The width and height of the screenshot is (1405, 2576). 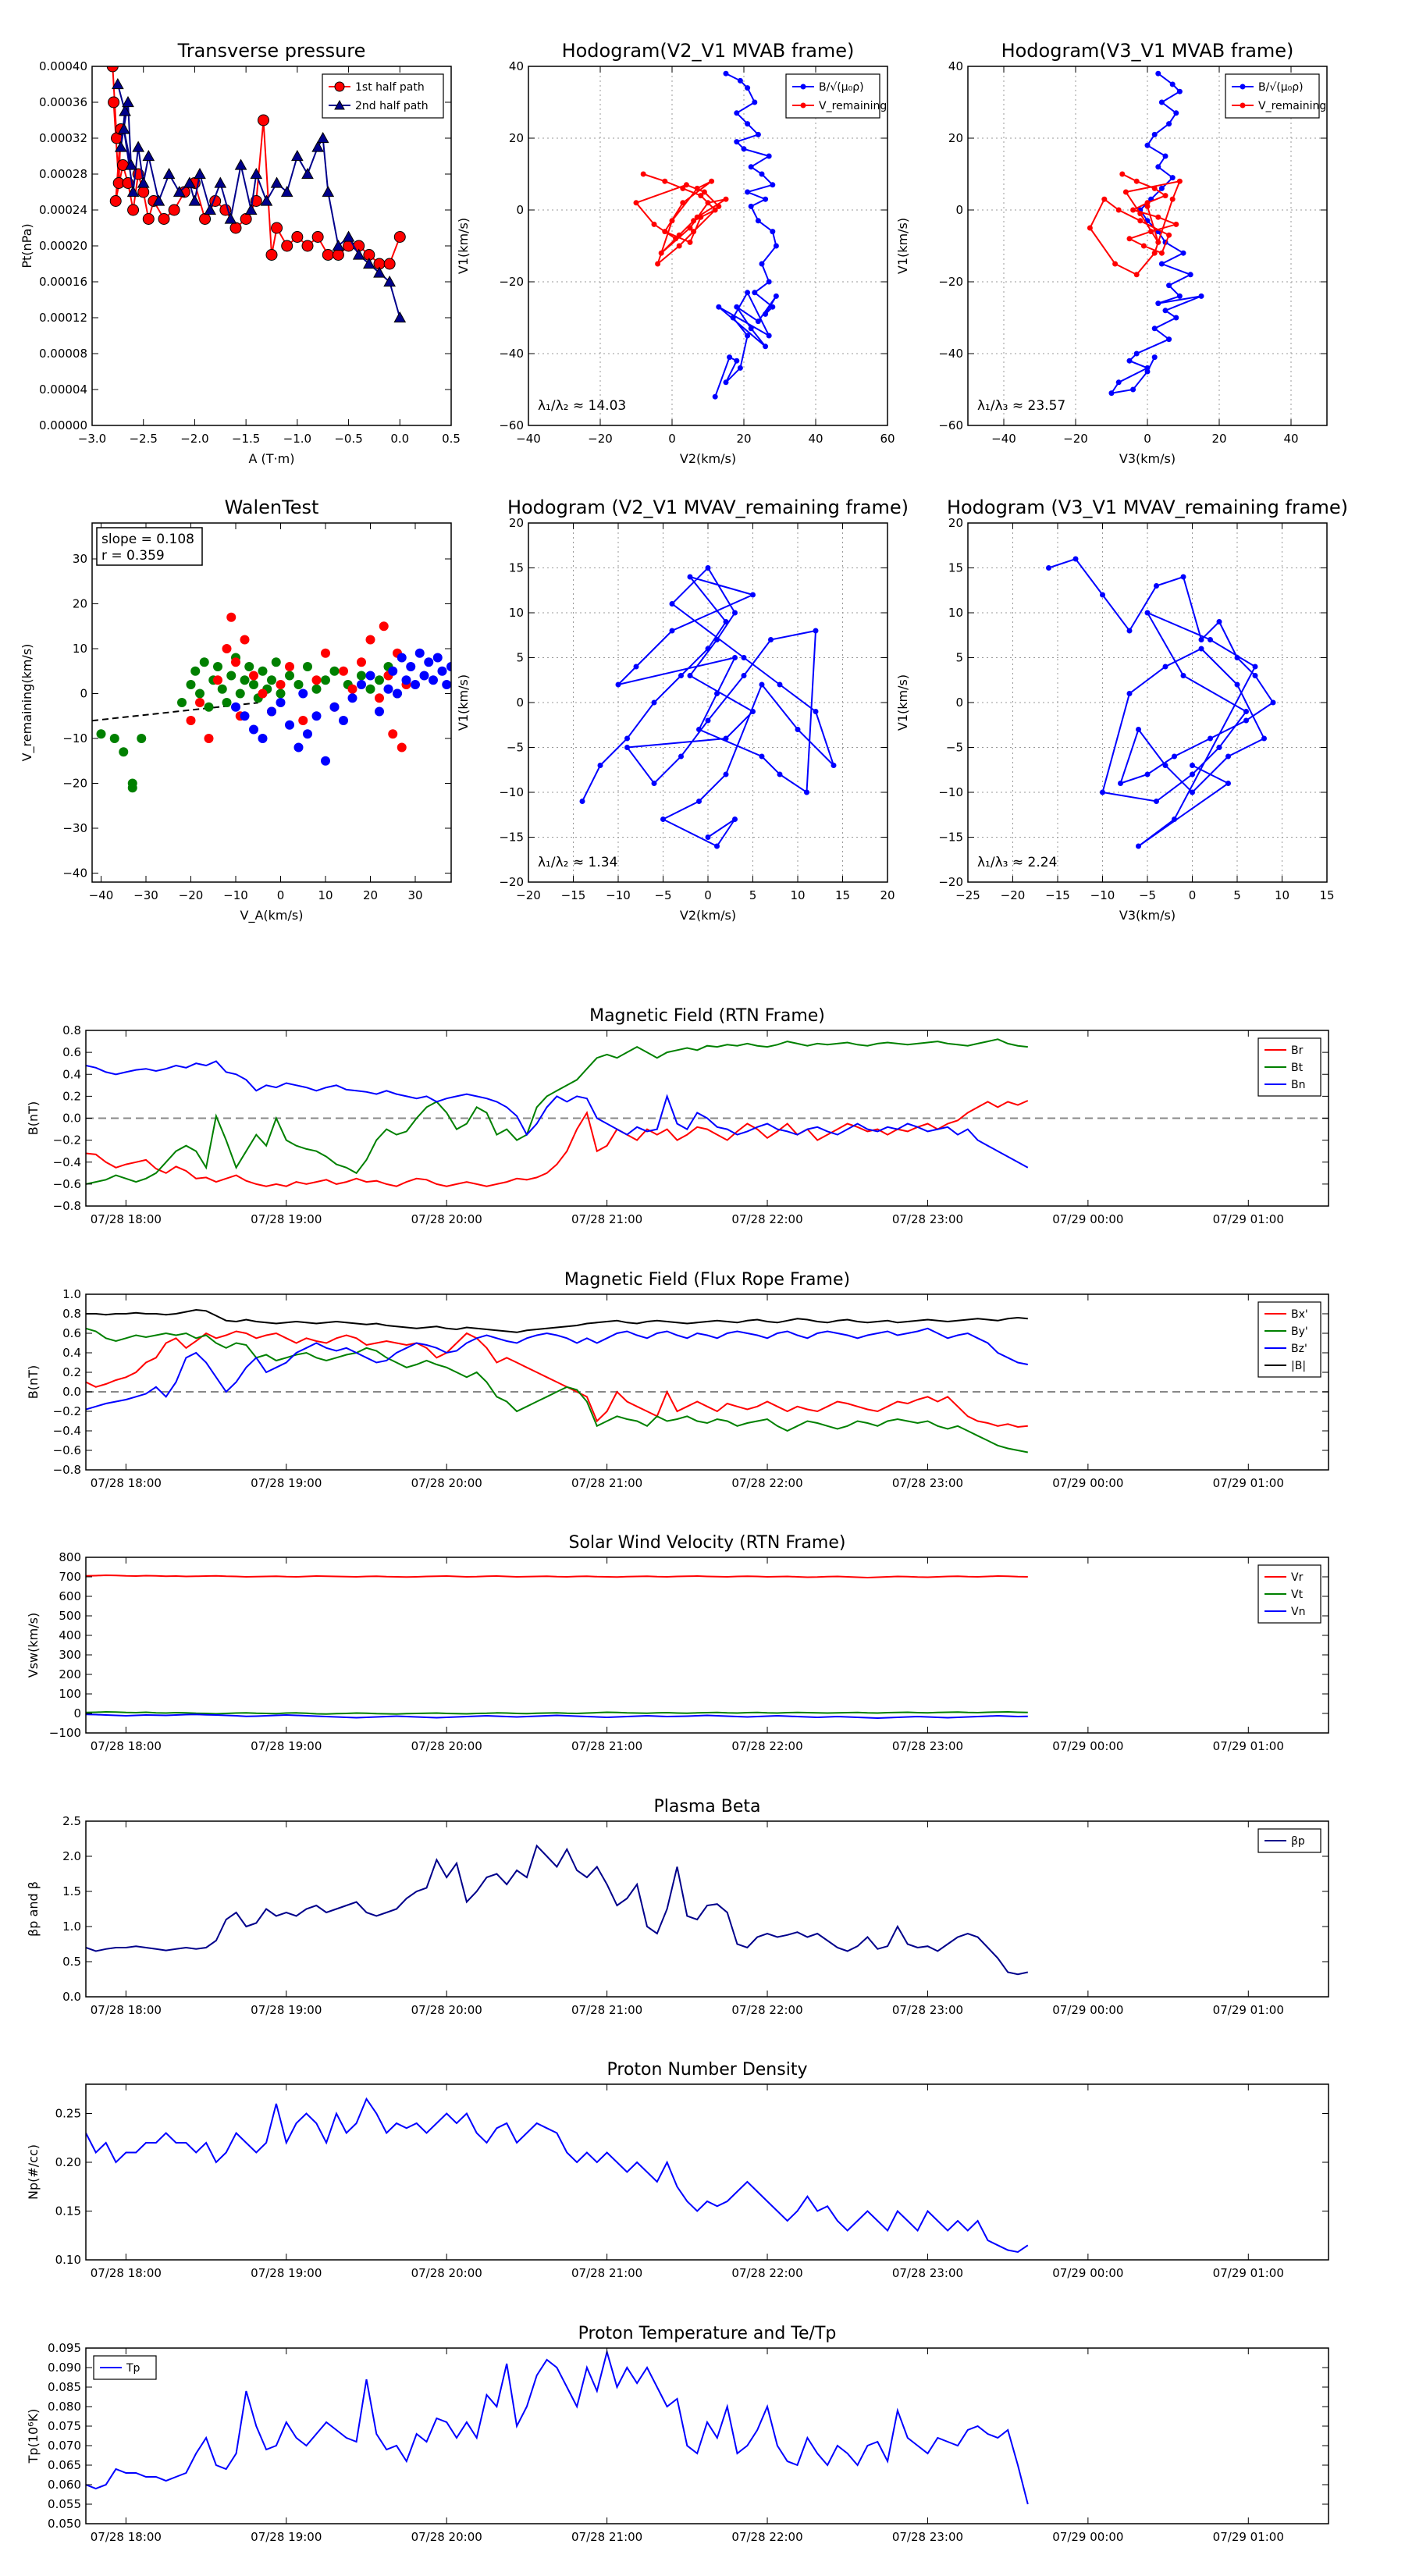 What do you see at coordinates (708, 459) in the screenshot?
I see `x-axis-label: V2(km/s)` at bounding box center [708, 459].